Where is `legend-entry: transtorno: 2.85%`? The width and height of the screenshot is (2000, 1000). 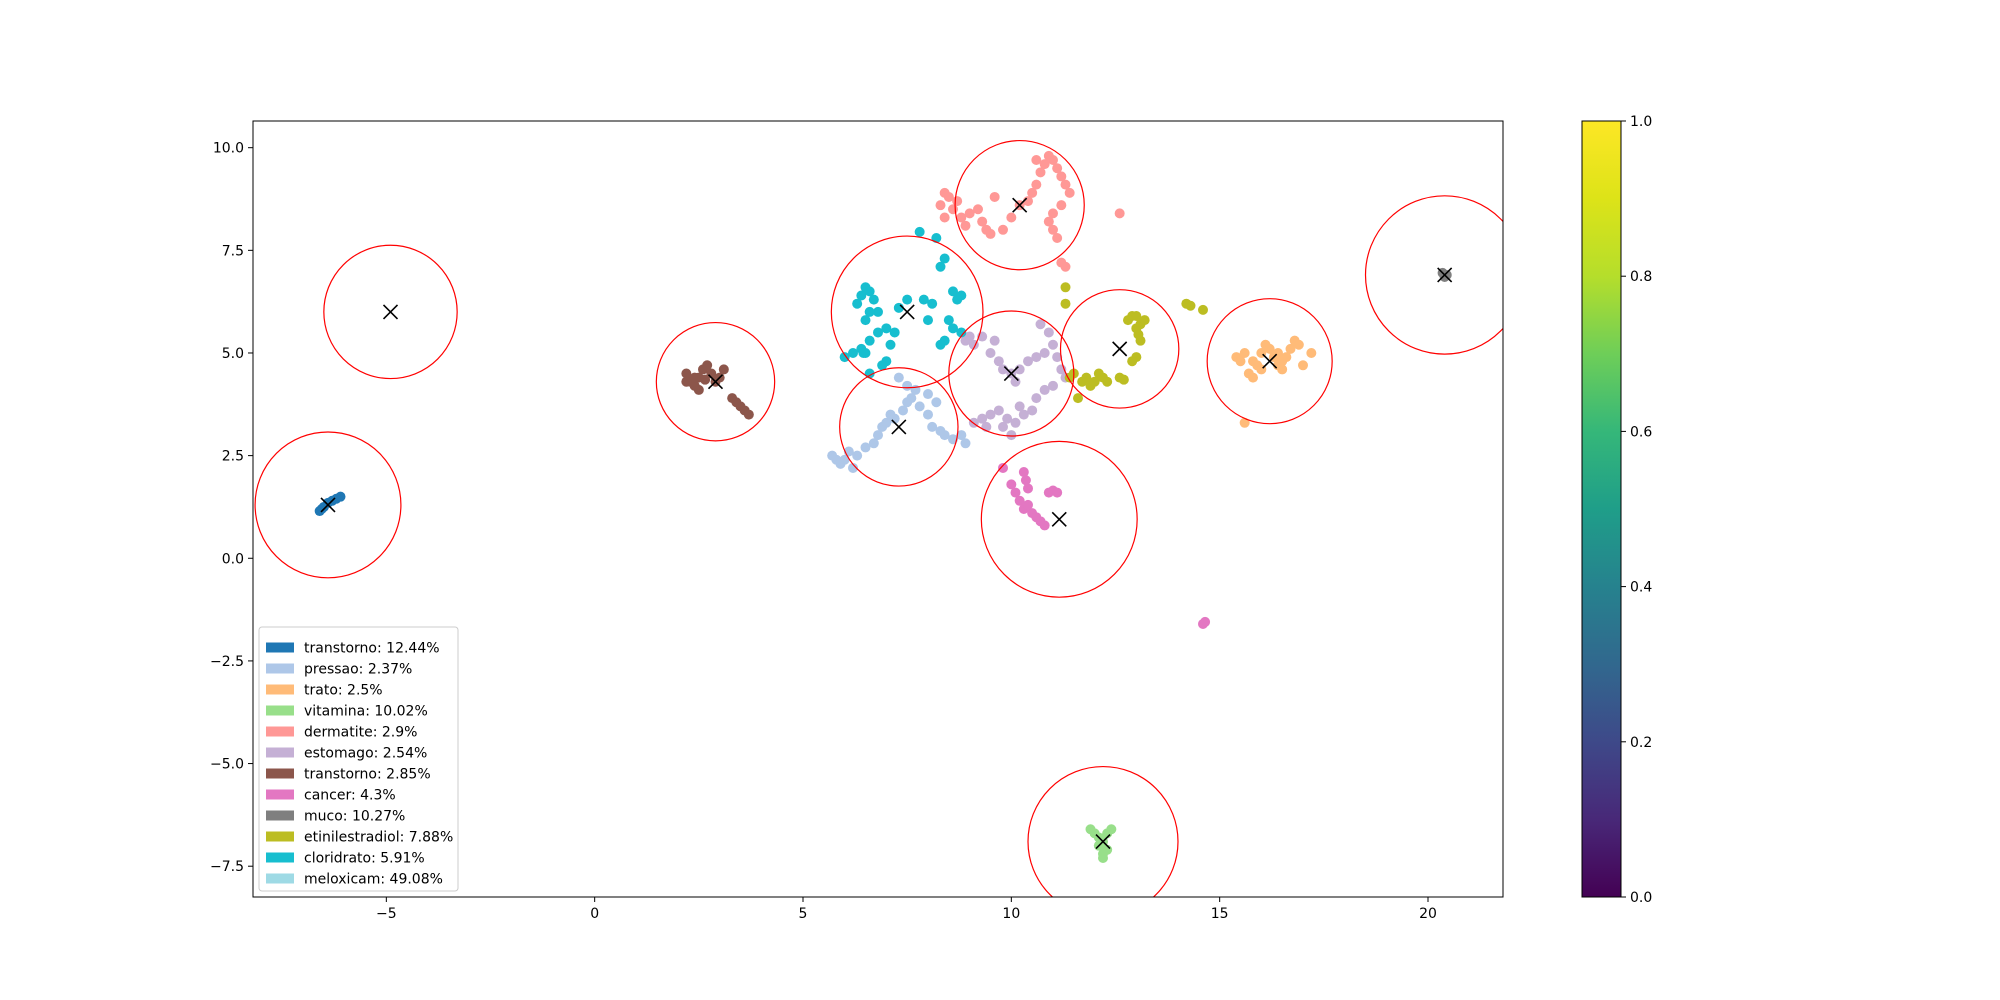
legend-entry: transtorno: 2.85% is located at coordinates (348, 775).